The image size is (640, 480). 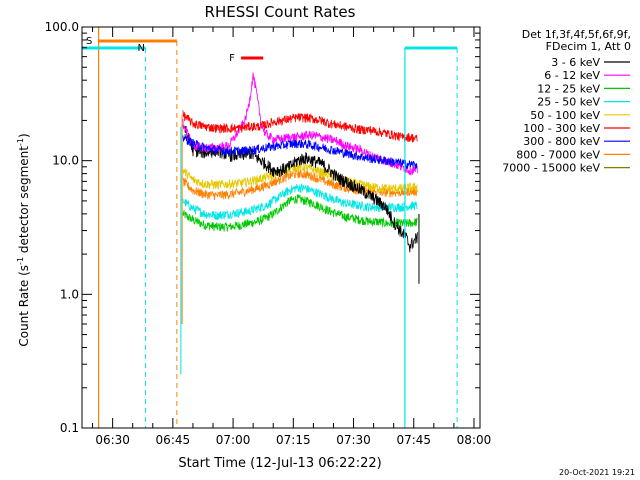 I want to click on series-line-25-50-kev, so click(x=300, y=201).